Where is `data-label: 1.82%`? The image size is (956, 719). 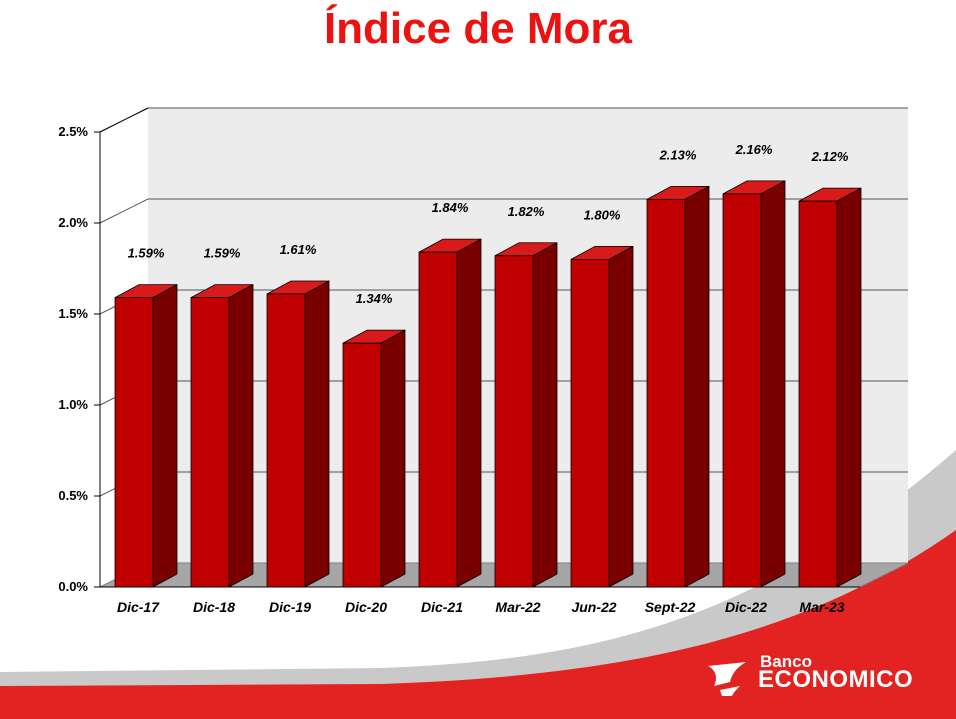 data-label: 1.82% is located at coordinates (526, 211).